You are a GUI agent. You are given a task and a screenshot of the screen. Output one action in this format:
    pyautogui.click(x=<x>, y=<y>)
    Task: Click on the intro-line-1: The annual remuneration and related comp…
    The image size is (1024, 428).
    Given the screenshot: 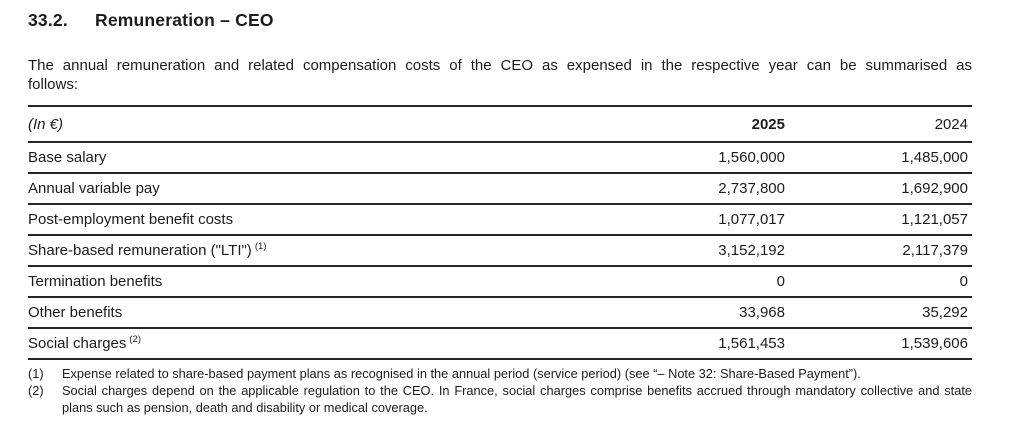 What is the action you would take?
    pyautogui.click(x=500, y=65)
    